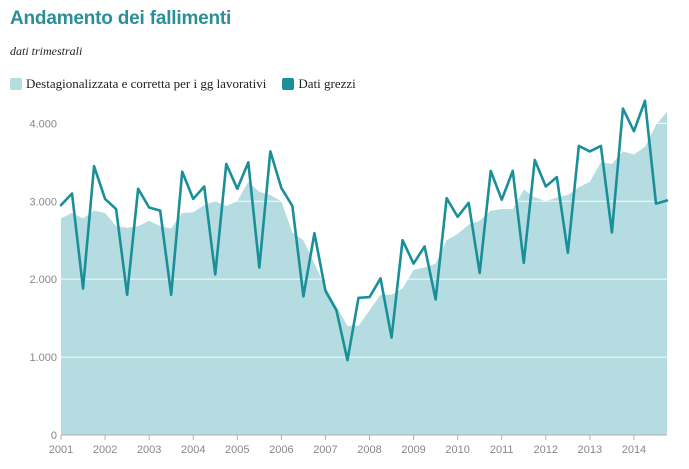  What do you see at coordinates (43, 280) in the screenshot?
I see `y-tick-label-2000: 2.000` at bounding box center [43, 280].